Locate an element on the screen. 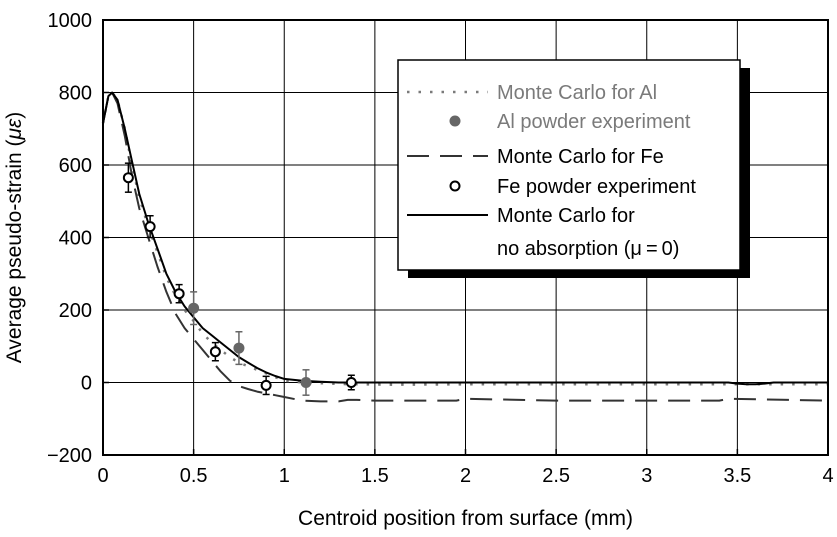 Image resolution: width=837 pixels, height=537 pixels. y-axis-label: Average pseudo-strain (με) is located at coordinates (14, 237).